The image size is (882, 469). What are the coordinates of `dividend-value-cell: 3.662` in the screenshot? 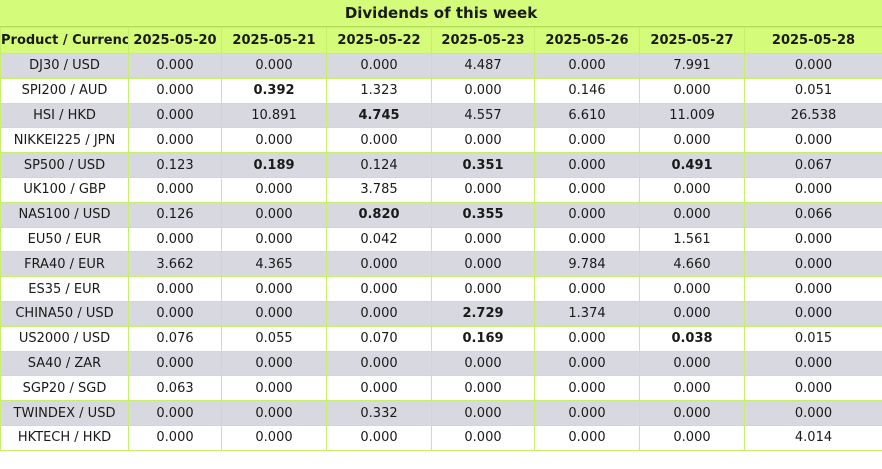 It's located at (175, 264).